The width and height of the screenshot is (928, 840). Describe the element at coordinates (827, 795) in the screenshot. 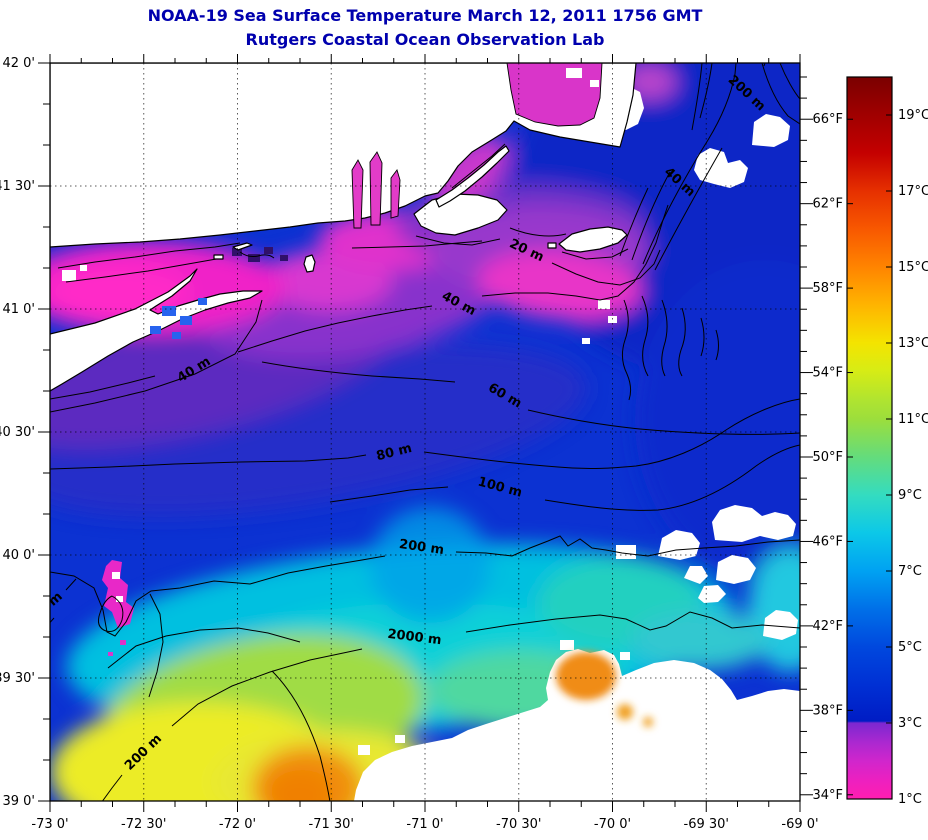

I see `colorbar-fahrenheit-label: 34°F` at that location.